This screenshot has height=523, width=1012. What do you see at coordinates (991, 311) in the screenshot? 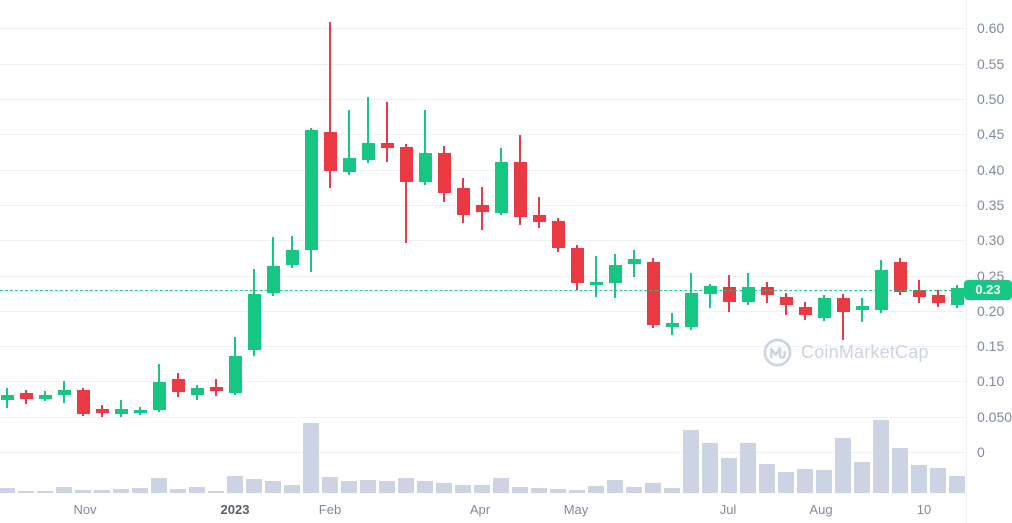
I see `y-tick-label: 0.20` at bounding box center [991, 311].